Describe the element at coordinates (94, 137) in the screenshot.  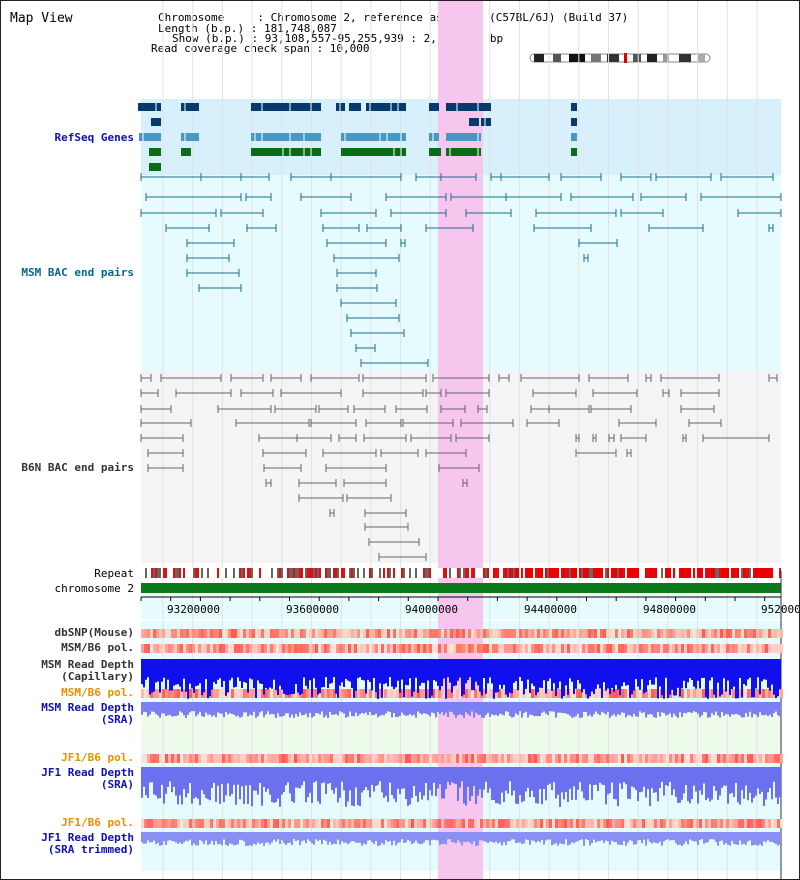
I see `refseq-genes-label: RefSeq Genes` at that location.